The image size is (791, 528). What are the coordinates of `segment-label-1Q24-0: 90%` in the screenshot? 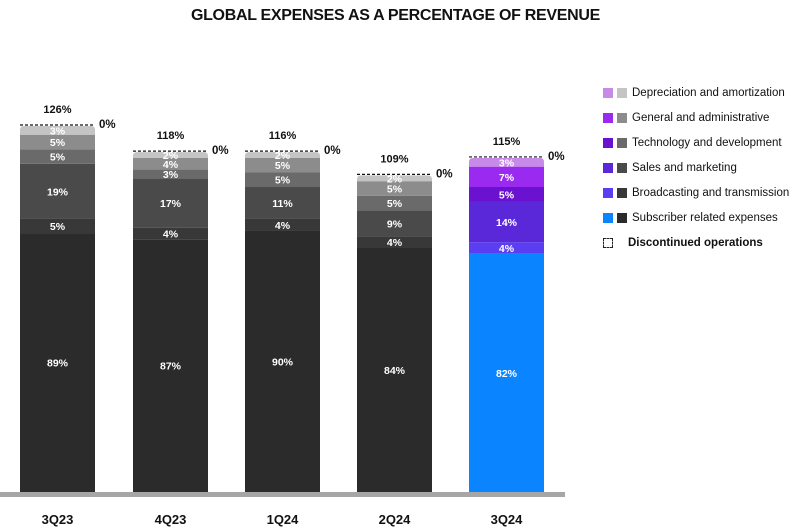 It's located at (283, 362).